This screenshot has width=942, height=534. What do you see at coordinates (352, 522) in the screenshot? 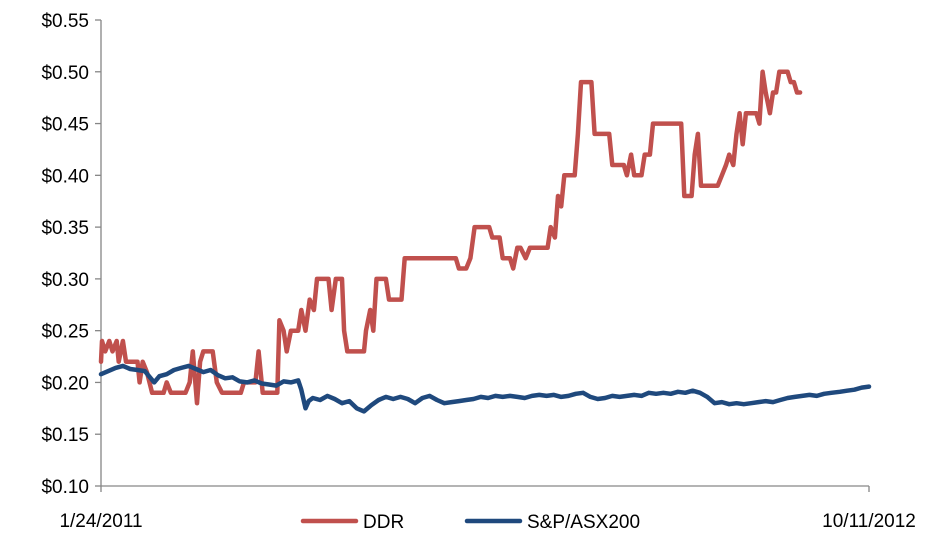
I see `legend-item-ddr: DDR` at bounding box center [352, 522].